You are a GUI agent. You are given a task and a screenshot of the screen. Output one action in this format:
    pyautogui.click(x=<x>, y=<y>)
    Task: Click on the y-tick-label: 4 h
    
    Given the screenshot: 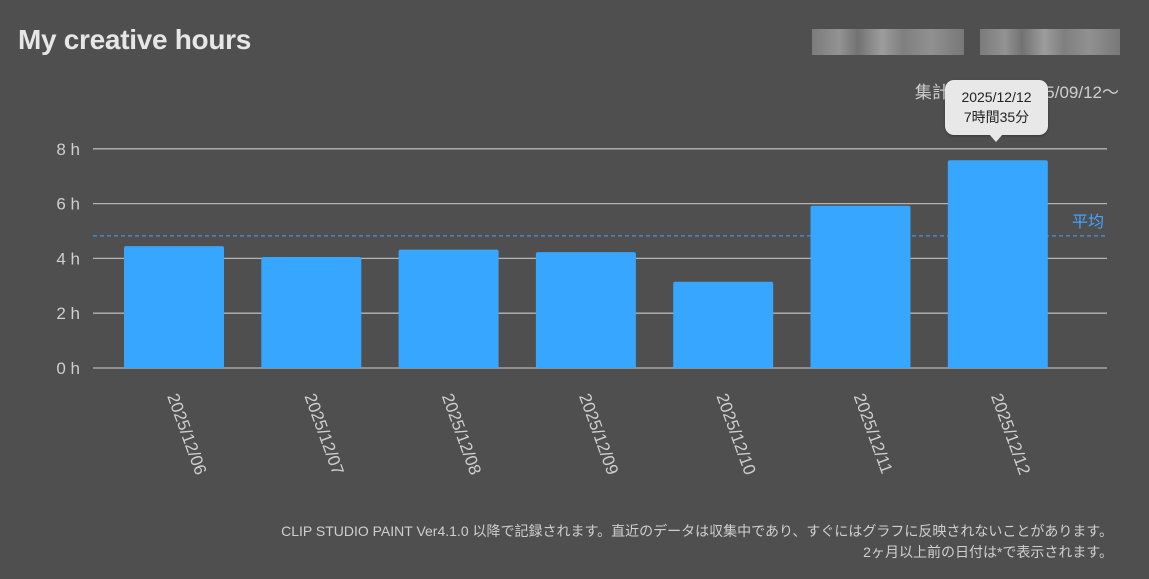 What is the action you would take?
    pyautogui.click(x=68, y=258)
    